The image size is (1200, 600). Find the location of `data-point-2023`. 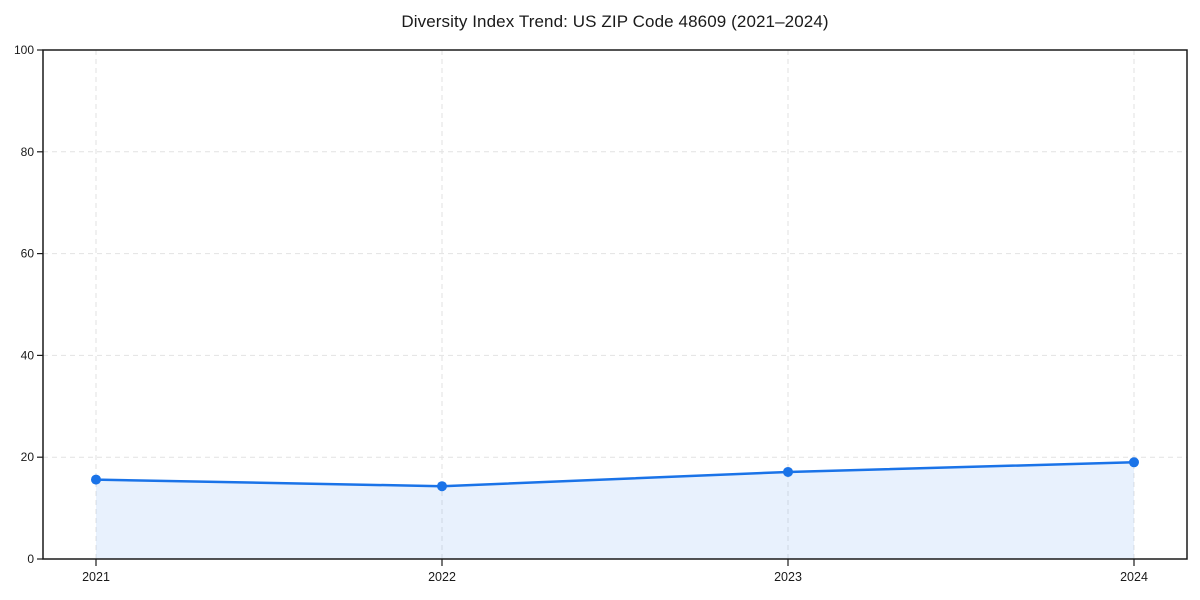

data-point-2023 is located at coordinates (788, 471).